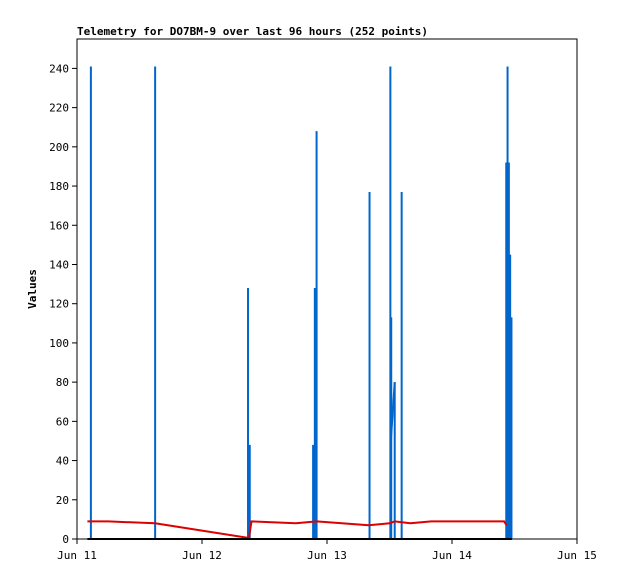 The image size is (618, 579). What do you see at coordinates (77, 555) in the screenshot?
I see `x-tick-label: Jun 11` at bounding box center [77, 555].